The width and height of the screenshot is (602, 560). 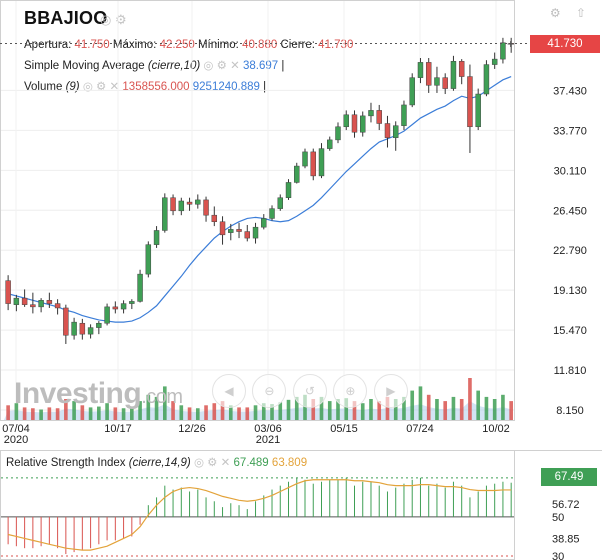 I want to click on time-axis-tick-label: 03/06, so click(x=268, y=429).